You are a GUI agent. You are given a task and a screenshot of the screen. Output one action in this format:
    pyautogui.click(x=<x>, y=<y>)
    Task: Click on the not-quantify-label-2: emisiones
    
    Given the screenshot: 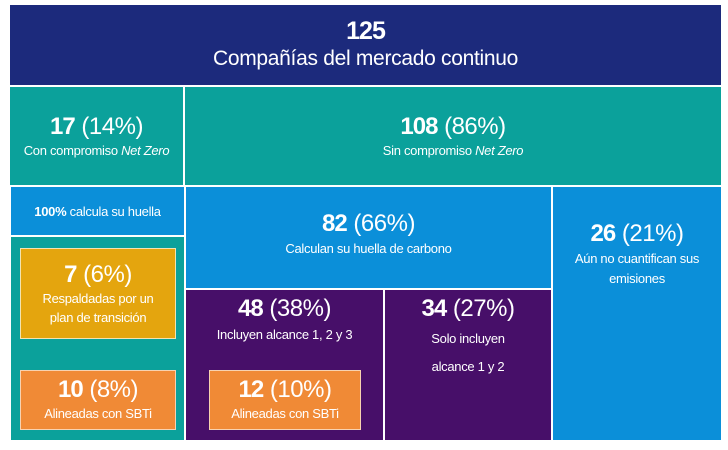 What is the action you would take?
    pyautogui.click(x=637, y=278)
    